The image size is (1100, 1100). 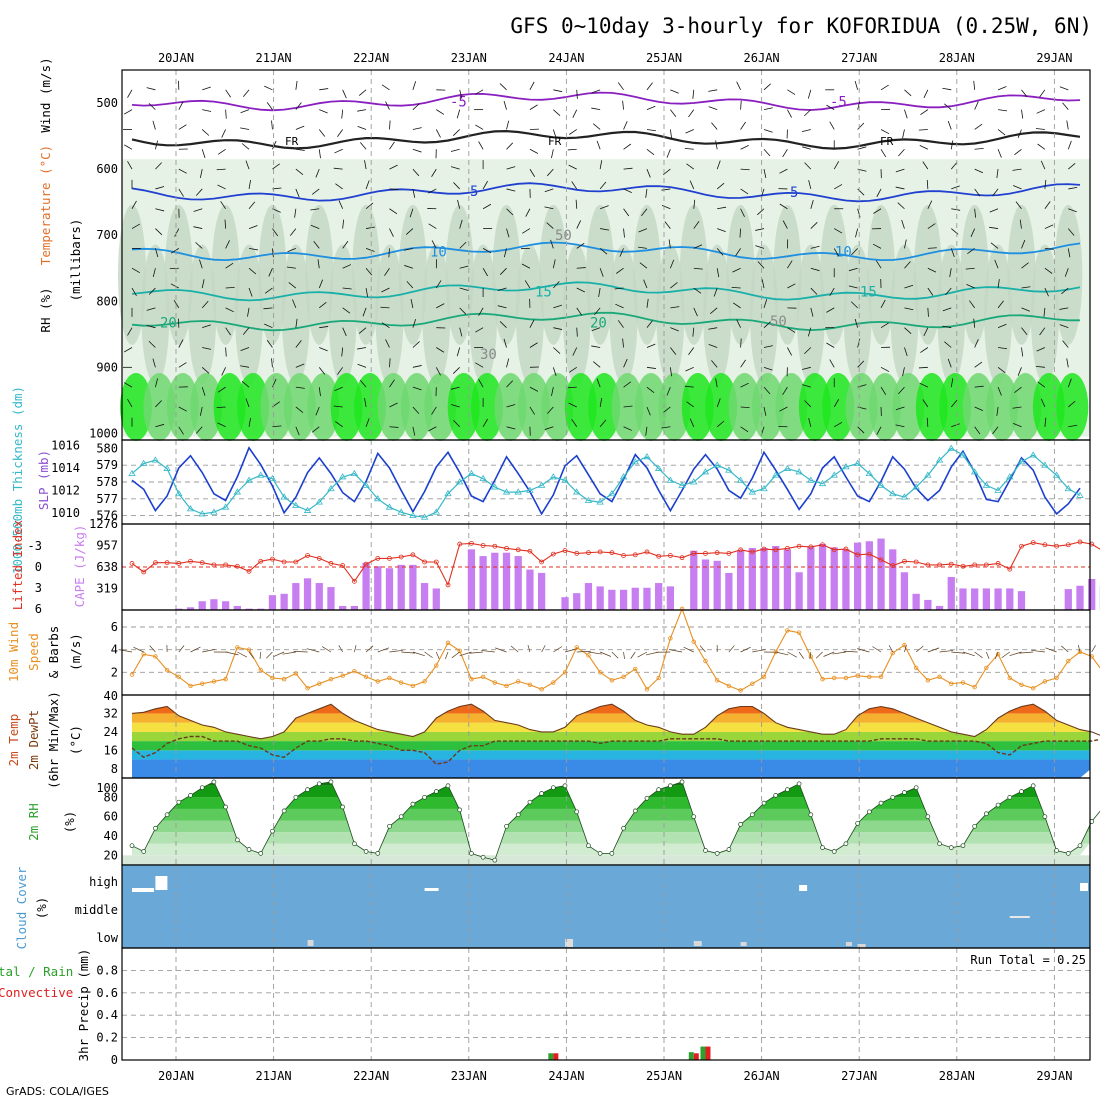 I want to click on pressure-tick: 600, so click(x=107, y=169).